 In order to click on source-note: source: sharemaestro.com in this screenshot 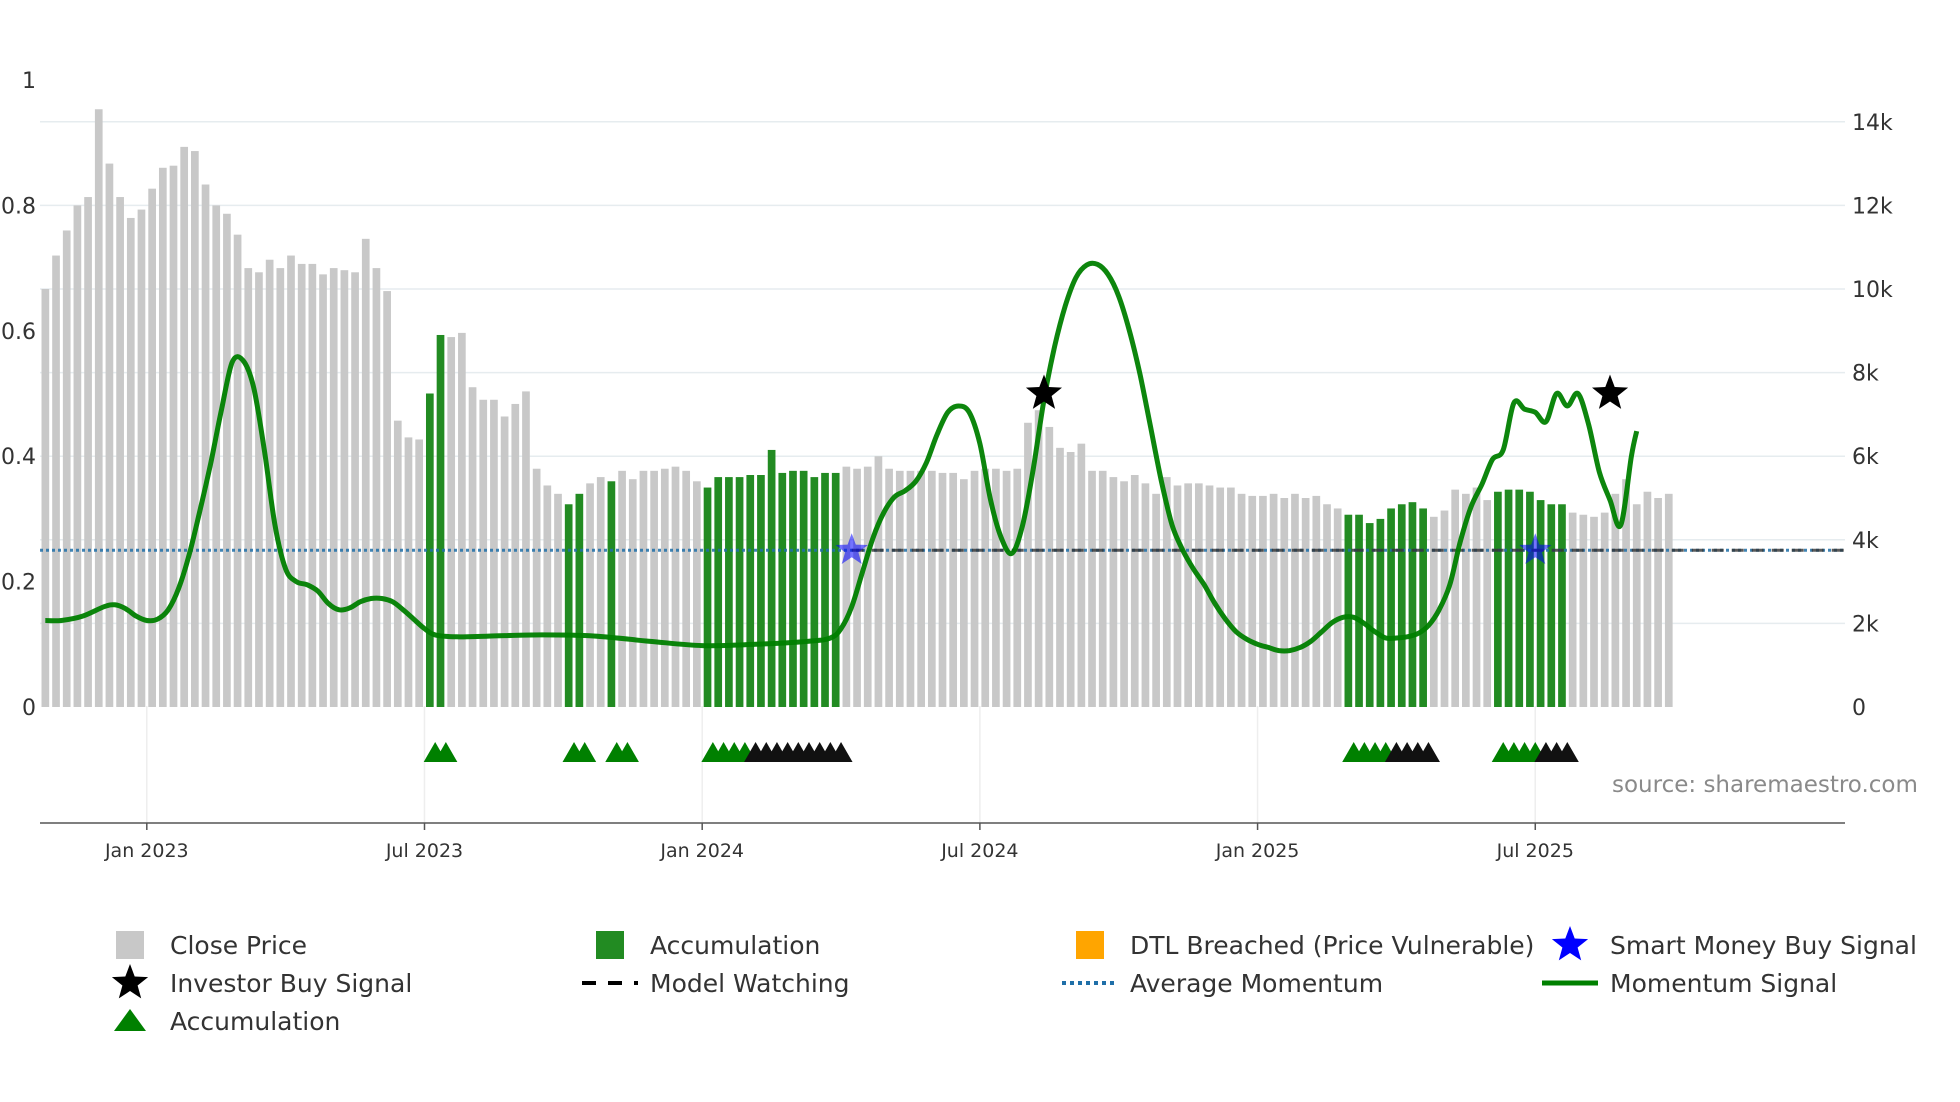, I will do `click(1765, 785)`.